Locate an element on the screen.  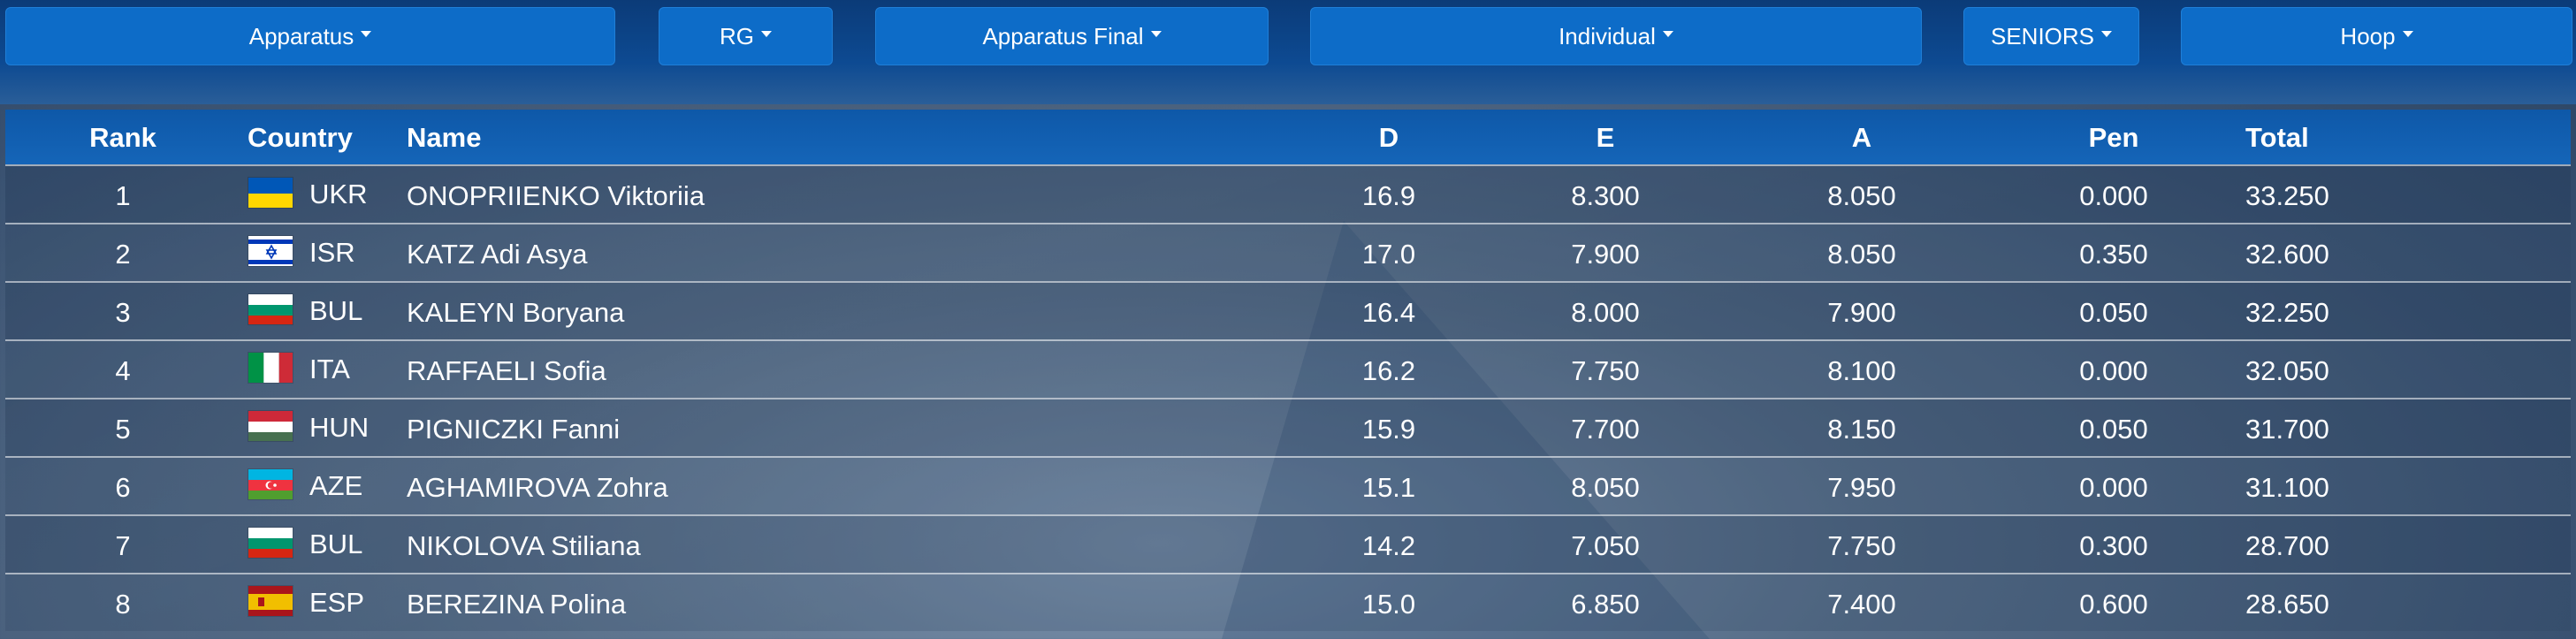
penalty-score: 0.300 is located at coordinates (2113, 545).